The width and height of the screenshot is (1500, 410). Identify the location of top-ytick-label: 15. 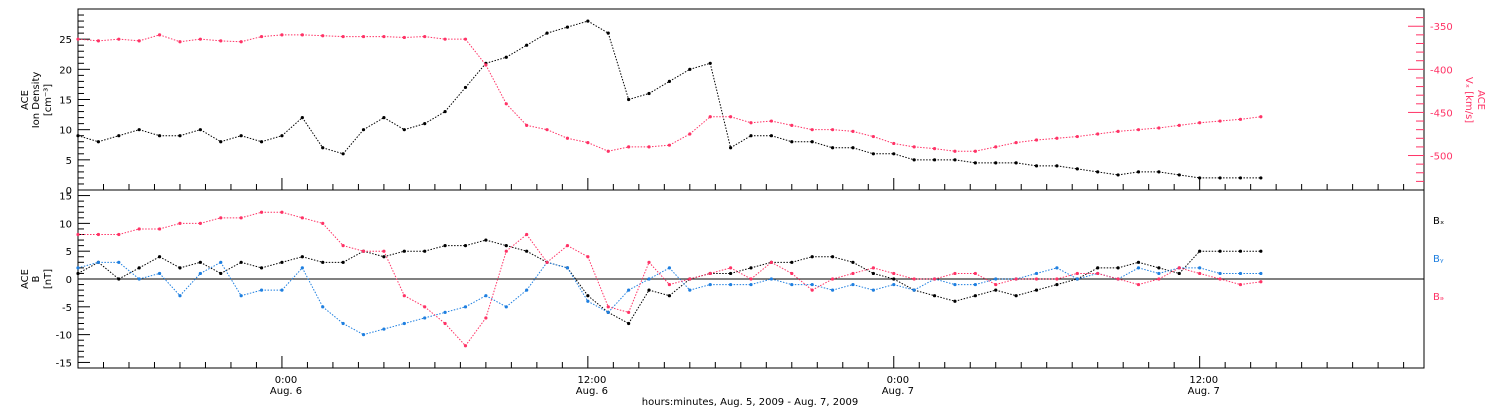
(65, 101).